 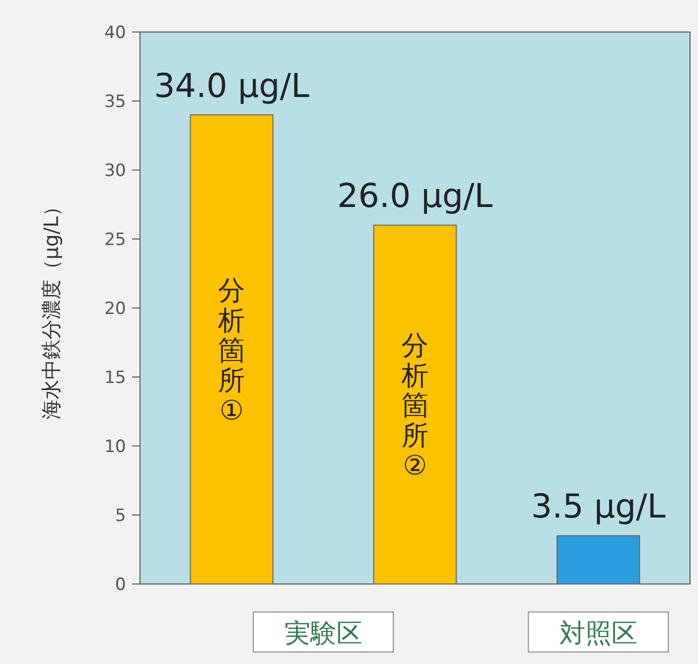 I want to click on y-tick-label: 15, so click(x=115, y=378).